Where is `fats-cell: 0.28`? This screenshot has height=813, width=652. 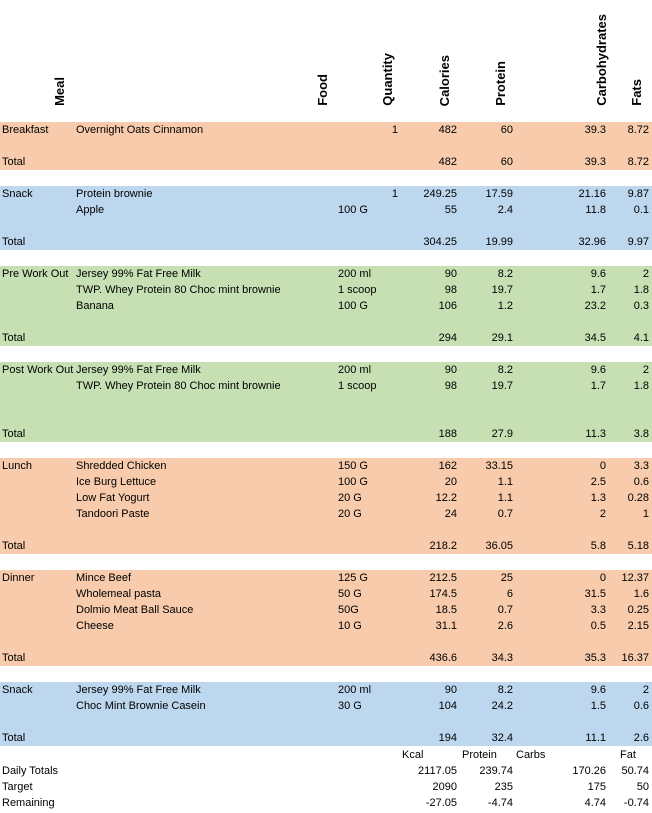
fats-cell: 0.28 is located at coordinates (638, 498).